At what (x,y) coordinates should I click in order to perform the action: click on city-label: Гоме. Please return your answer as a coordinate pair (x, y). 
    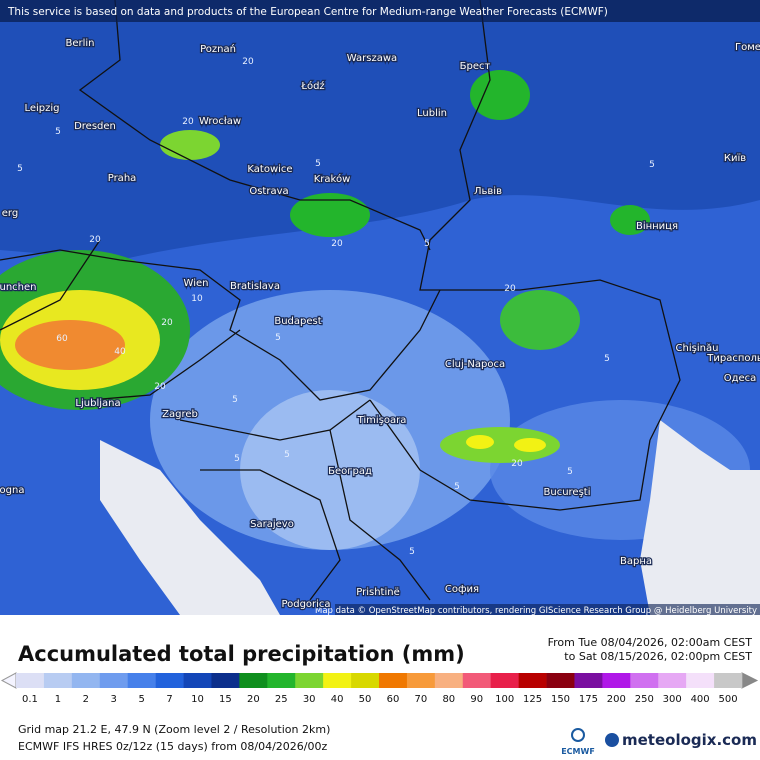
    Looking at the image, I should click on (747, 47).